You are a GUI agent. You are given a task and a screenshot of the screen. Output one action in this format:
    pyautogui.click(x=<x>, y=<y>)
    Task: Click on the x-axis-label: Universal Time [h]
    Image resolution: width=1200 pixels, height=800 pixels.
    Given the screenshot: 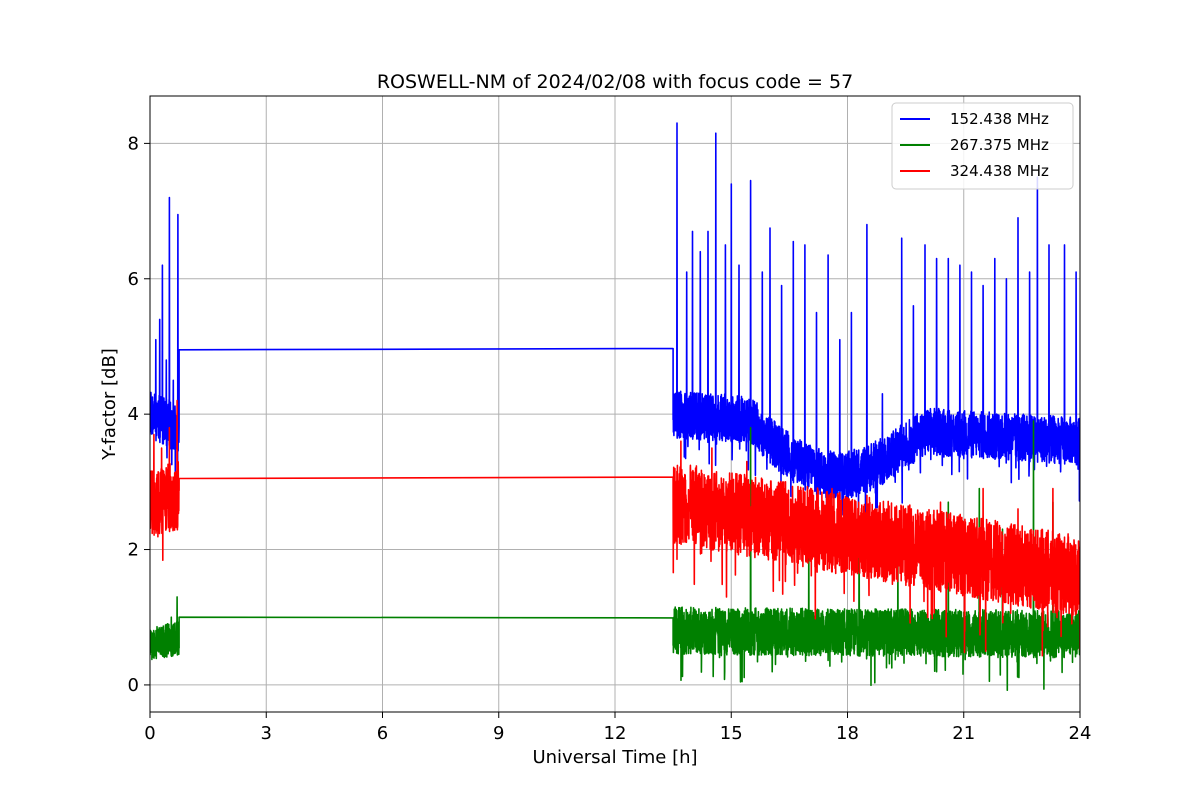 What is the action you would take?
    pyautogui.click(x=614, y=757)
    